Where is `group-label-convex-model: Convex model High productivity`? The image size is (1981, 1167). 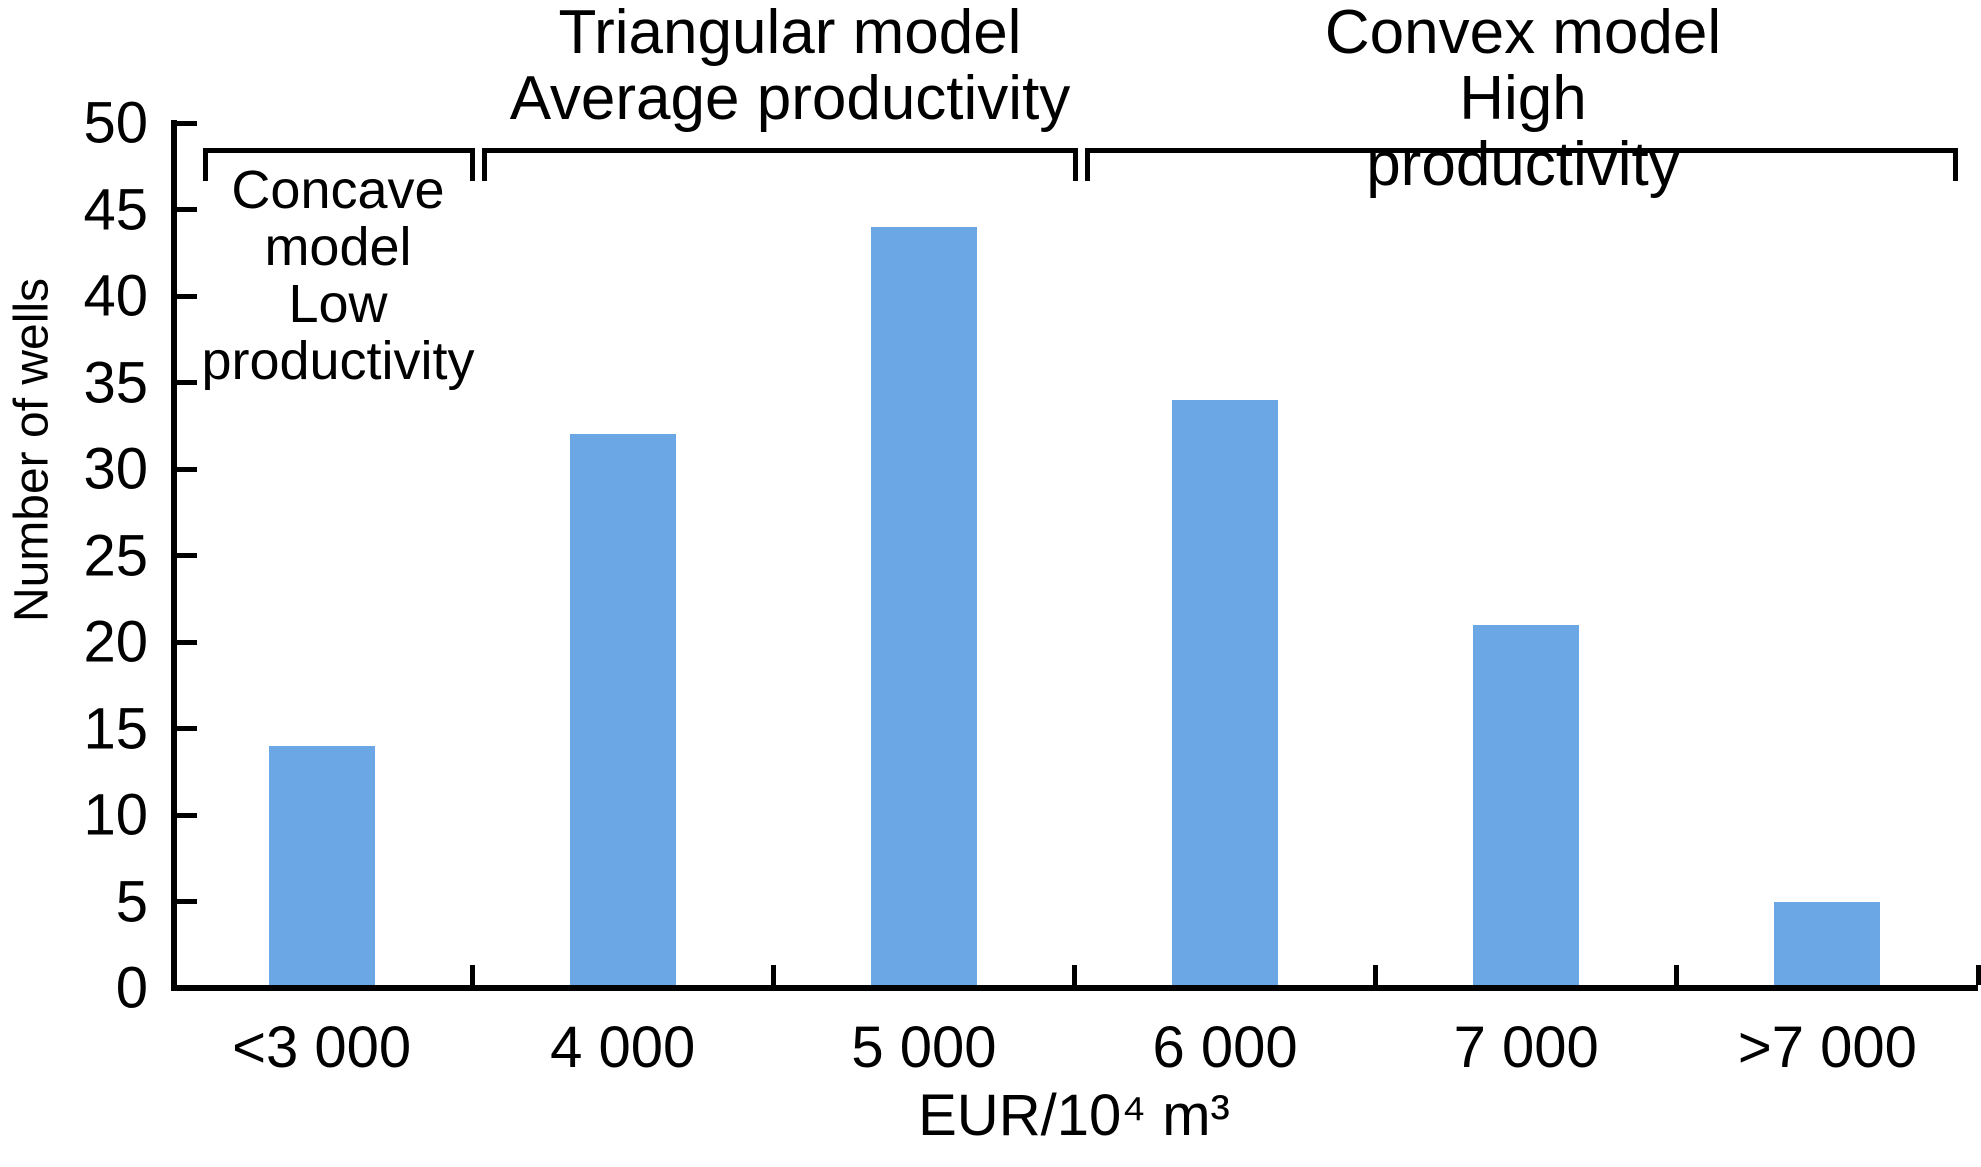 group-label-convex-model: Convex model High productivity is located at coordinates (1523, 99).